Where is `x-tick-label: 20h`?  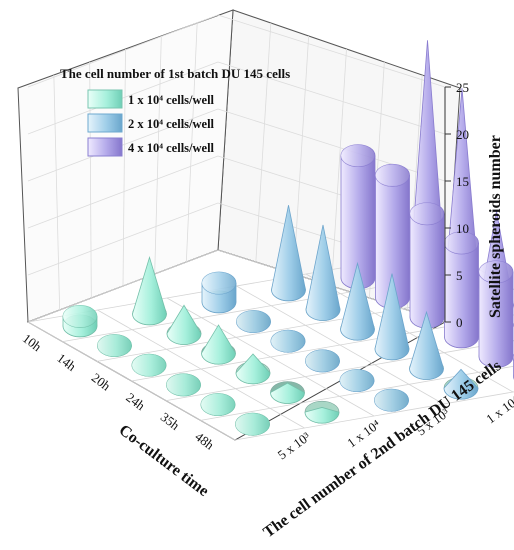
x-tick-label: 20h is located at coordinates (101, 382).